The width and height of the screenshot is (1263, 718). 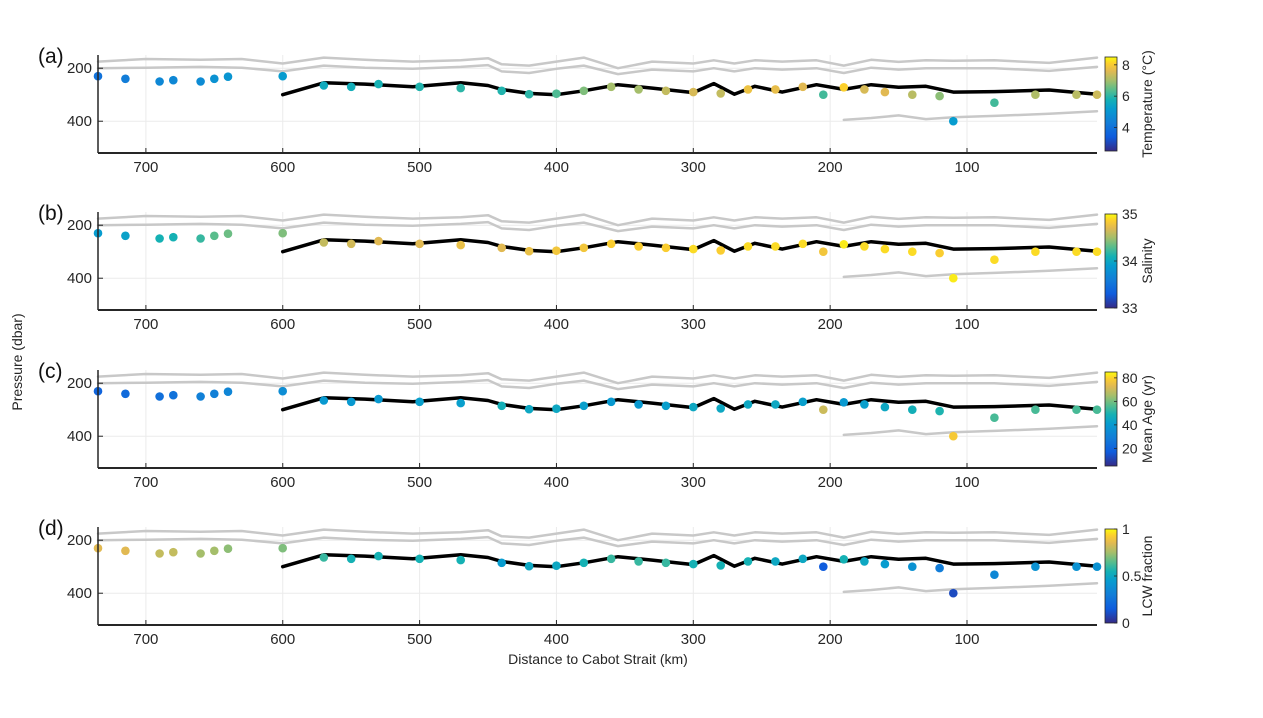 What do you see at coordinates (1147, 576) in the screenshot?
I see `colorbar-label: LCW fraction` at bounding box center [1147, 576].